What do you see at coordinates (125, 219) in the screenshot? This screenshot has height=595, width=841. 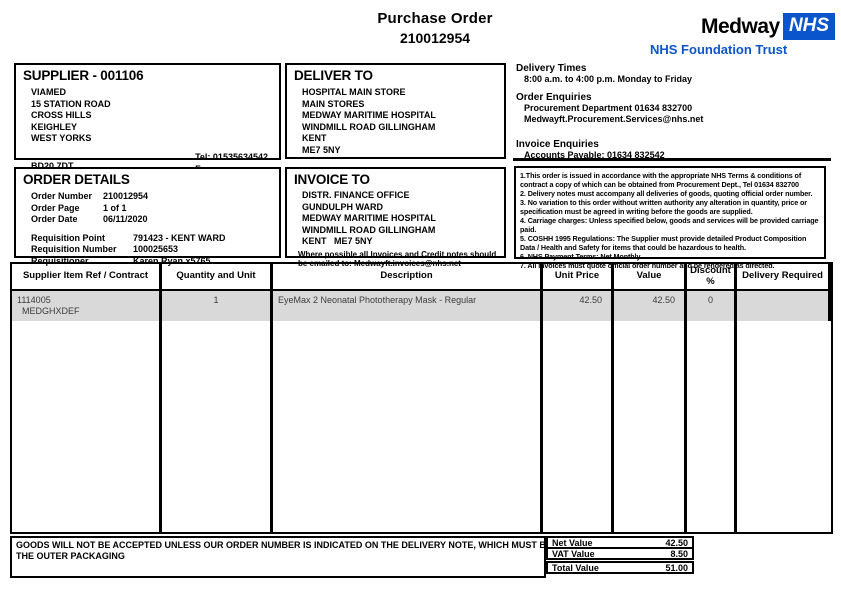 I see `order-date-value: 06/11/2020` at bounding box center [125, 219].